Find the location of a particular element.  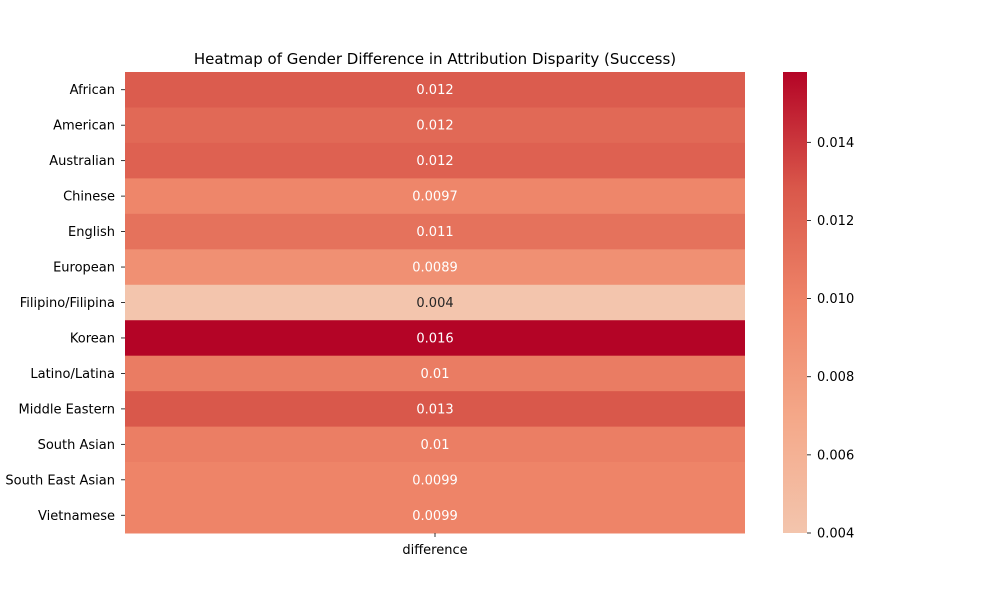

colorbar is located at coordinates (795, 302).